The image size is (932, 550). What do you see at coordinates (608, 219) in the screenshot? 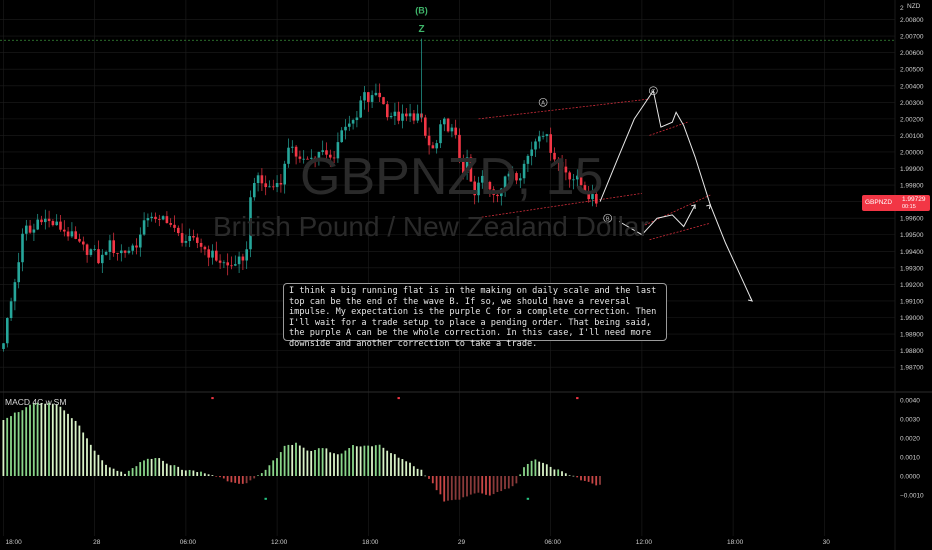
I see `wave-label-b: B` at bounding box center [608, 219].